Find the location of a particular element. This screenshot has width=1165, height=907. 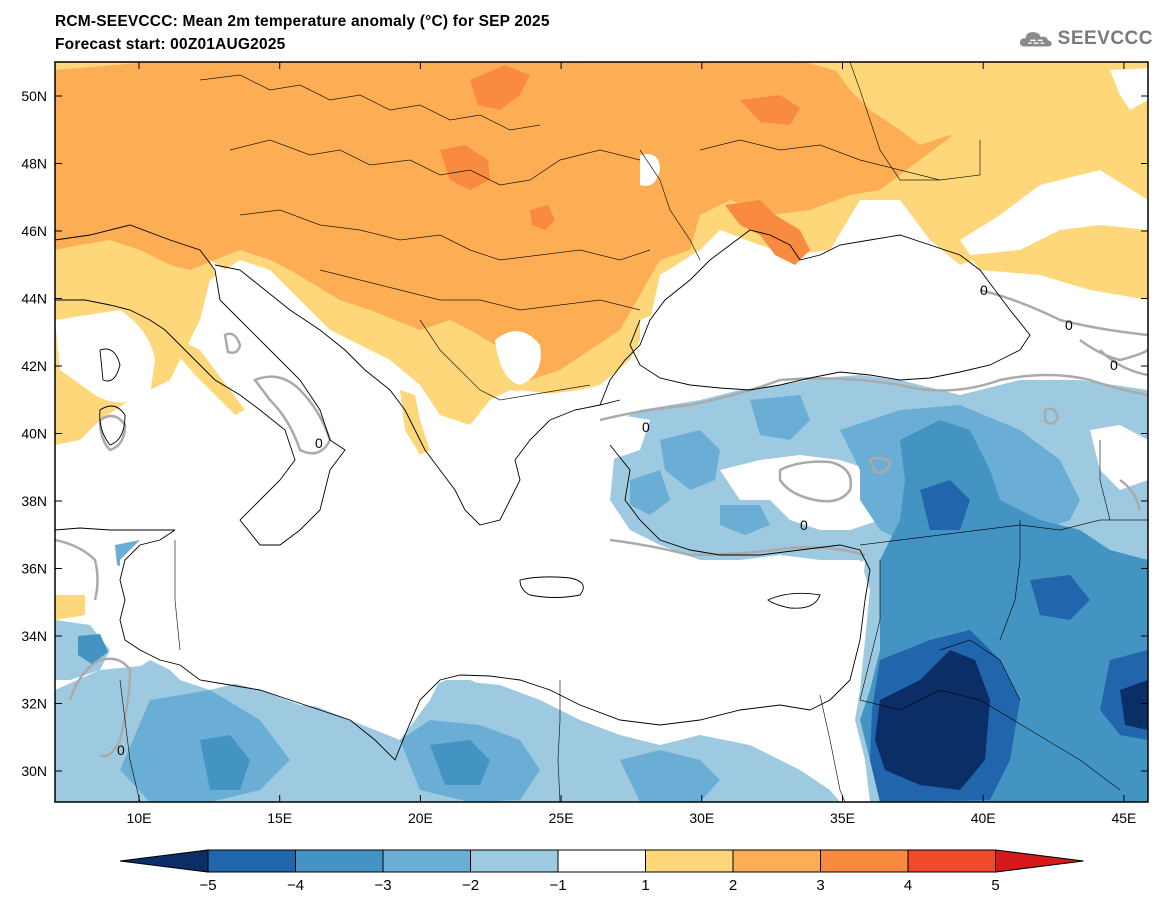

adriatic-sea is located at coordinates (300, 340).